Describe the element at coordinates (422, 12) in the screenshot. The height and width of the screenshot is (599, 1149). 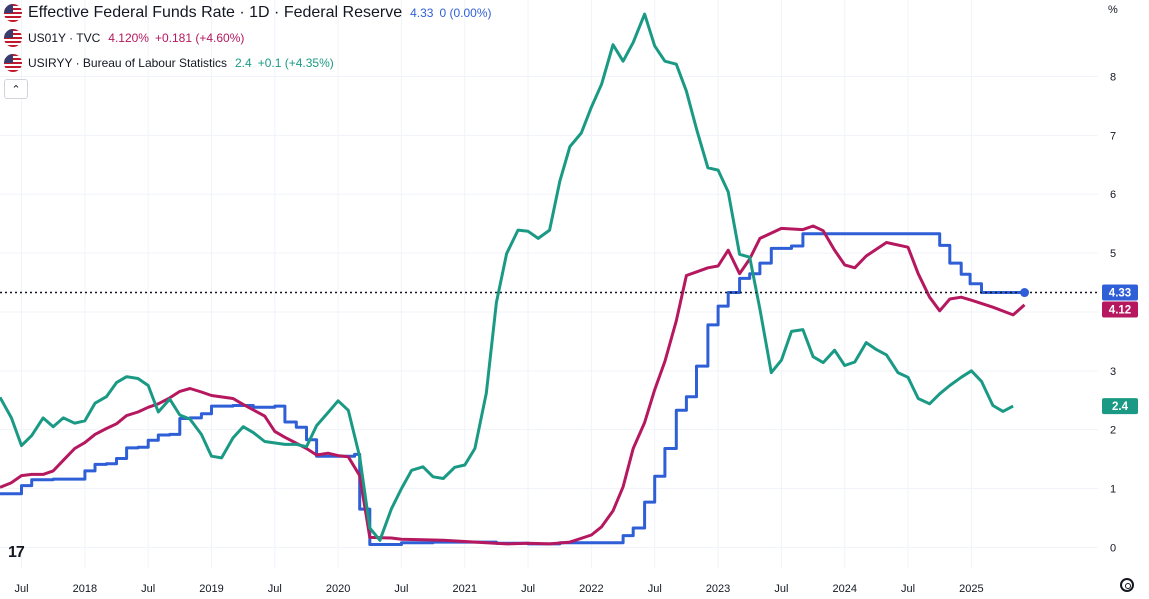
I see `legend-fedfunds-value: 4.33` at that location.